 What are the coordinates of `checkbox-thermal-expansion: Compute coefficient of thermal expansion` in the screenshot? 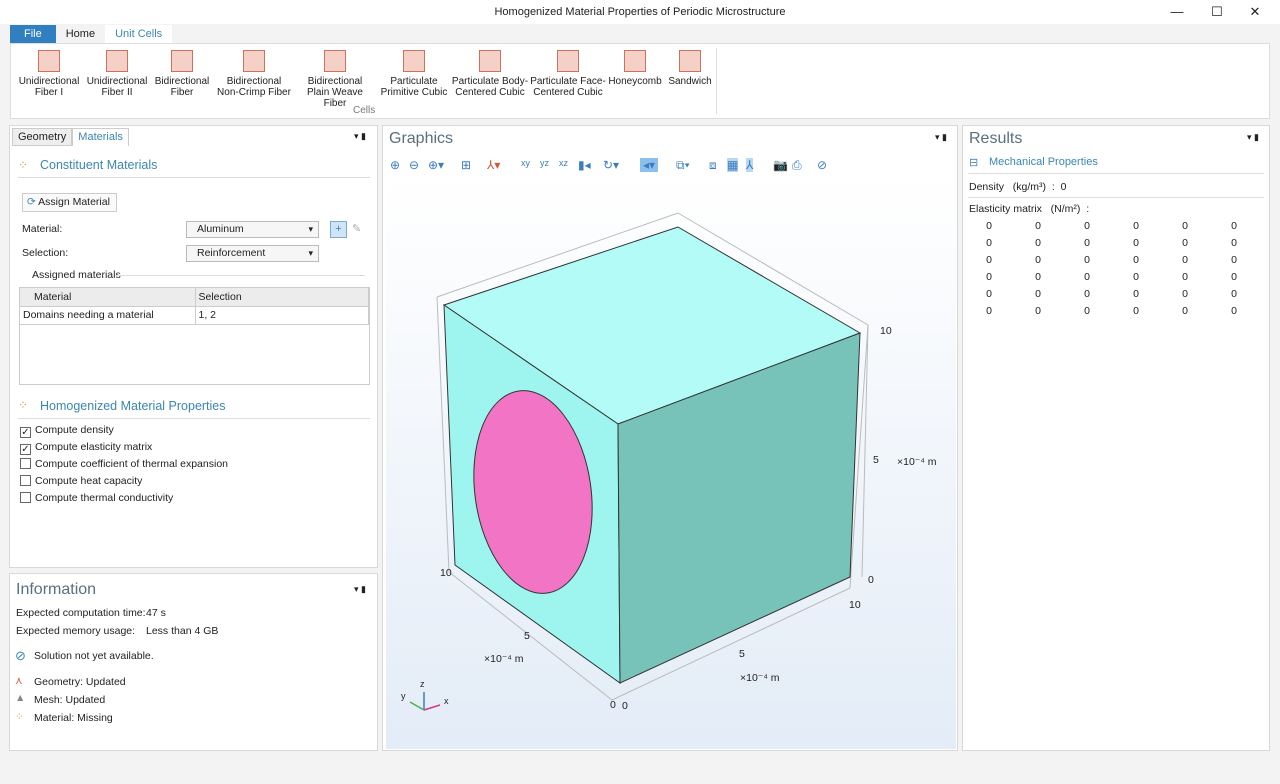 It's located at (124, 464).